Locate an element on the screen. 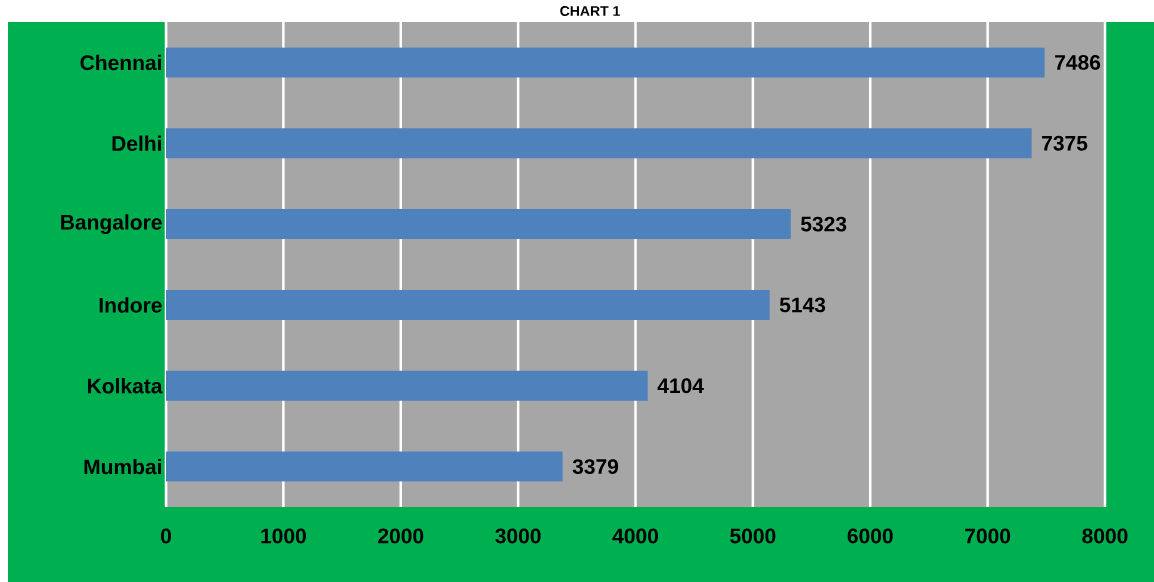 Image resolution: width=1154 pixels, height=582 pixels. y-tick-label: Kolkata is located at coordinates (125, 386).